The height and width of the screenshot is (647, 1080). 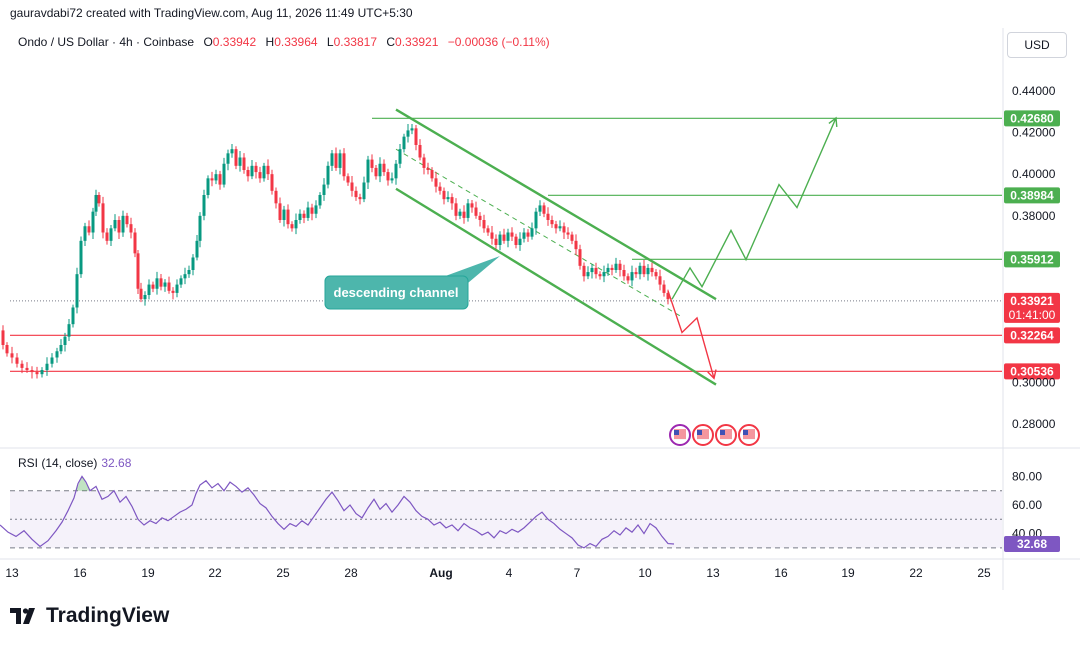 I want to click on level-tag-label: 0.32264, so click(x=1032, y=335).